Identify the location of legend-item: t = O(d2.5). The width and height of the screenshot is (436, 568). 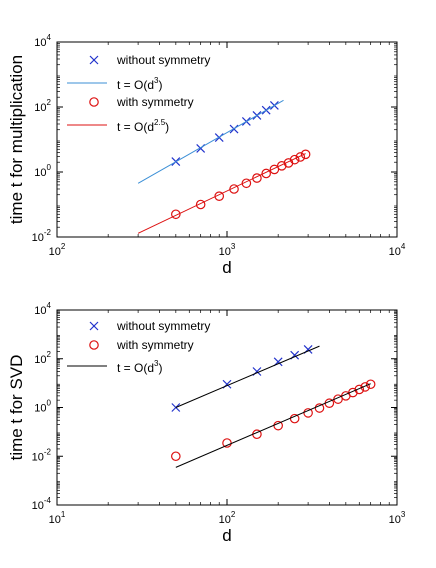
(118, 126).